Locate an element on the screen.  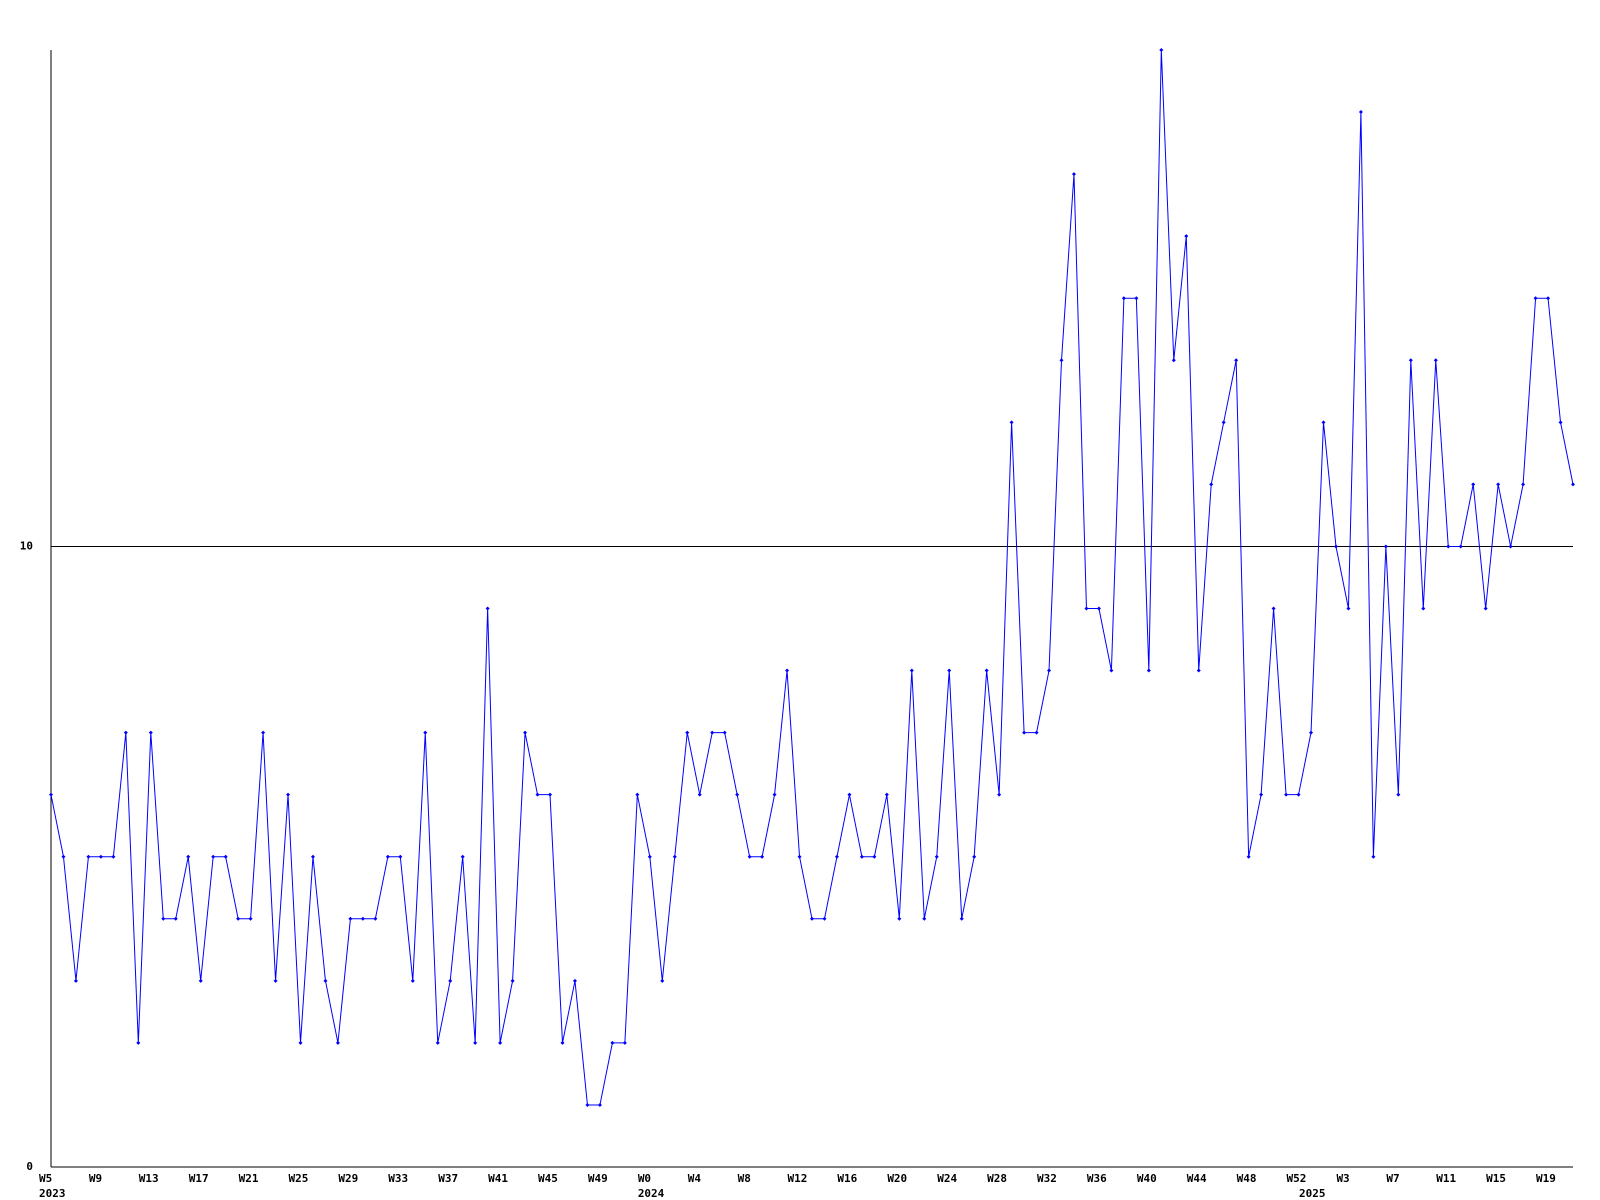
x-tick-label: W8 is located at coordinates (744, 1178).